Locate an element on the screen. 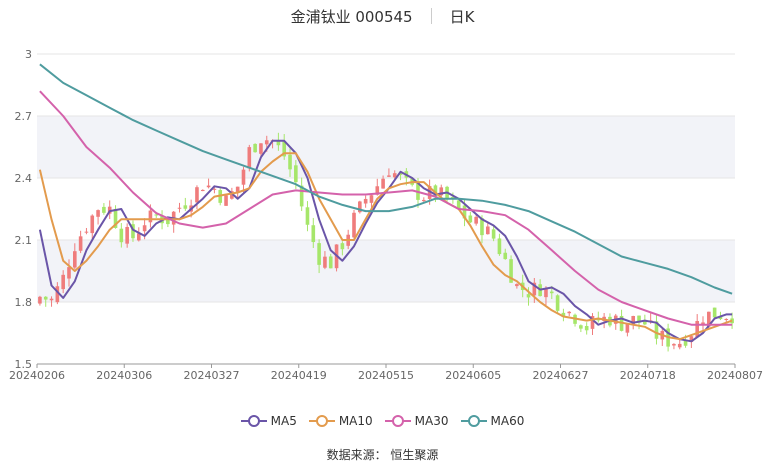 The height and width of the screenshot is (465, 765). stock-title: 金浦钛业 000545 is located at coordinates (351, 16).